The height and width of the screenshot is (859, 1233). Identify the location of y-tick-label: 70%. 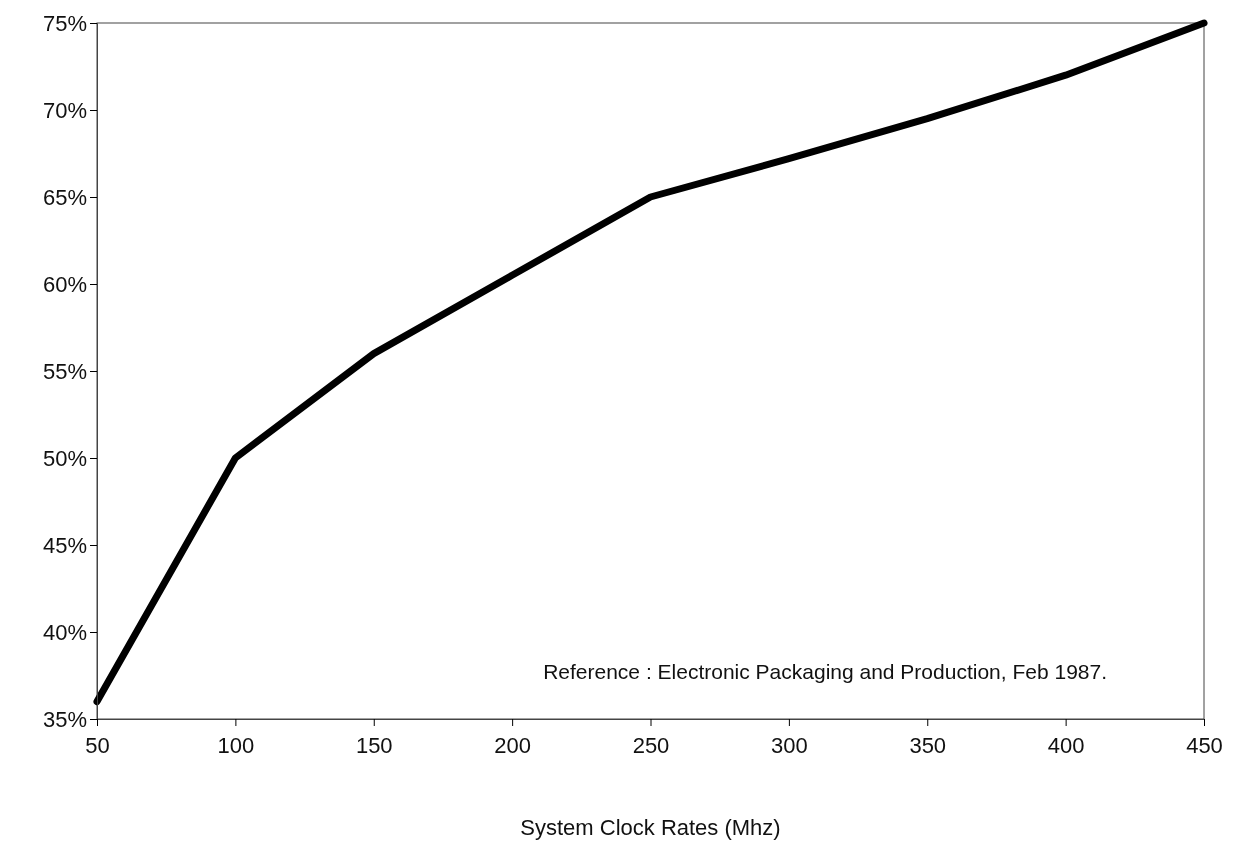
(64, 110).